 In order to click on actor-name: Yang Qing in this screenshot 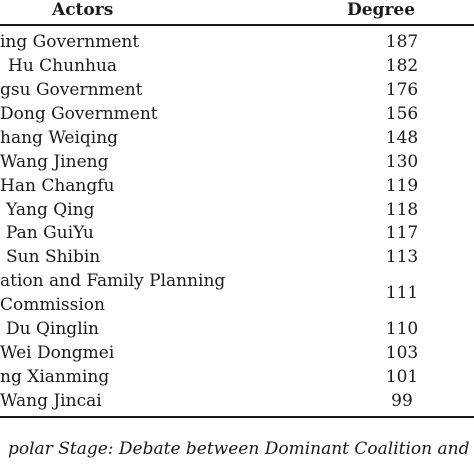, I will do `click(50, 210)`.